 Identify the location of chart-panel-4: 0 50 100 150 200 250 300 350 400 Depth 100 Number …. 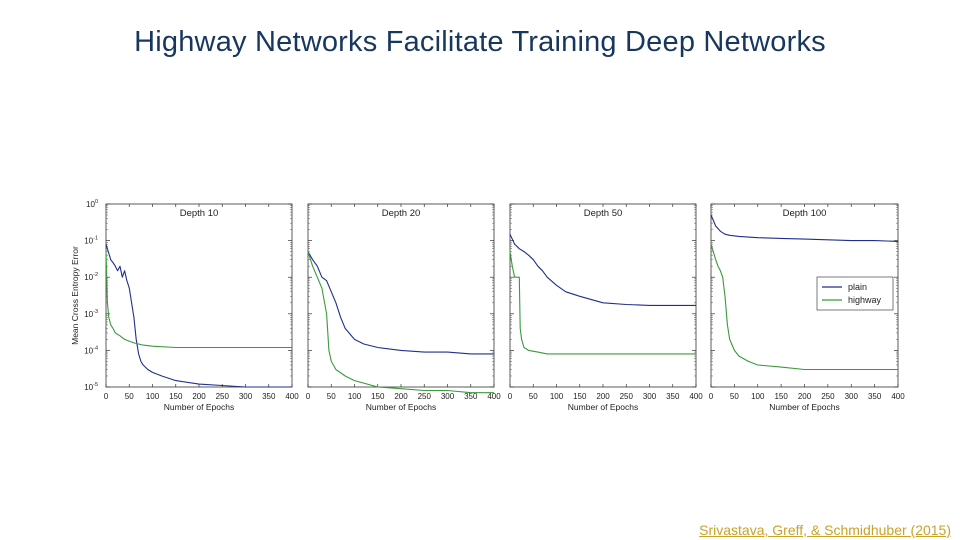
(807, 307).